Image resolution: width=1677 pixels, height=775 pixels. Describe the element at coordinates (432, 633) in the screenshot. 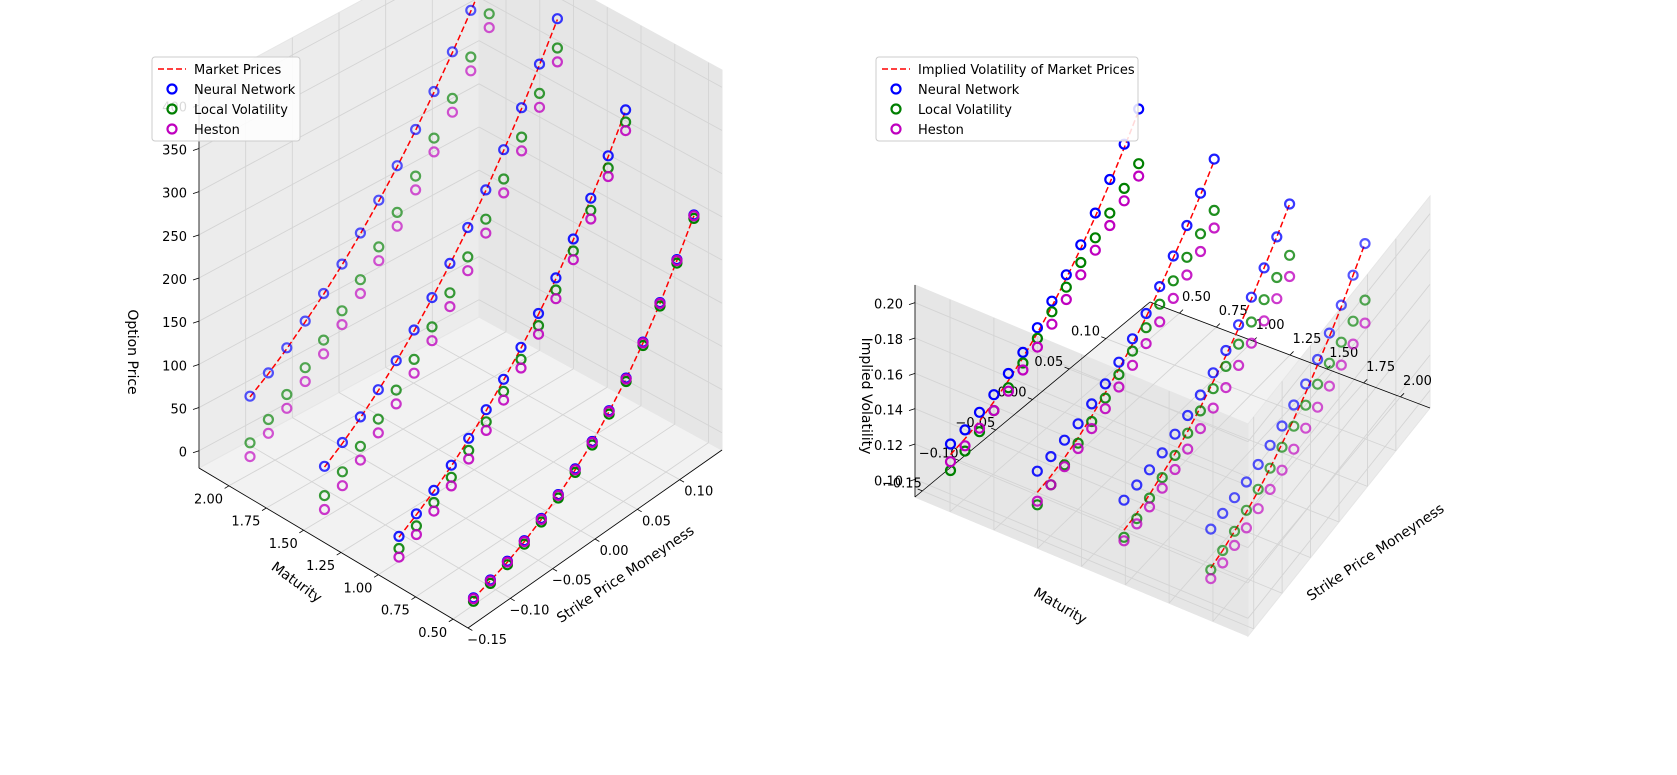

I see `y-tick-label: 0.50` at that location.